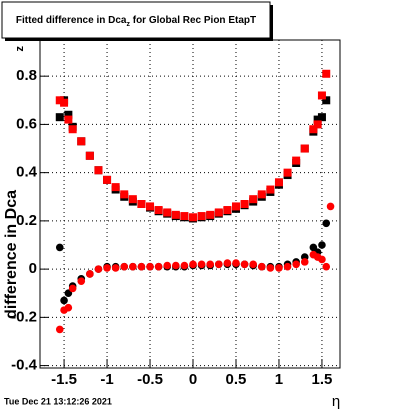 The height and width of the screenshot is (409, 400). I want to click on x-tick-label: -1.5, so click(64, 379).